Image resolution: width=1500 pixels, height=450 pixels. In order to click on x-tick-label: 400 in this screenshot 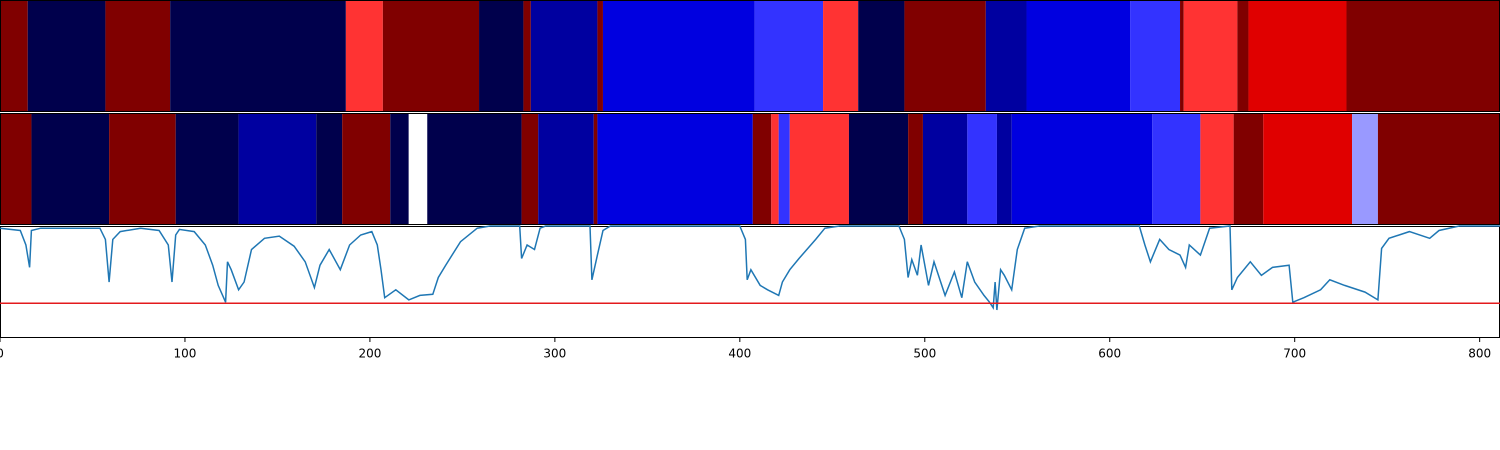, I will do `click(739, 354)`.